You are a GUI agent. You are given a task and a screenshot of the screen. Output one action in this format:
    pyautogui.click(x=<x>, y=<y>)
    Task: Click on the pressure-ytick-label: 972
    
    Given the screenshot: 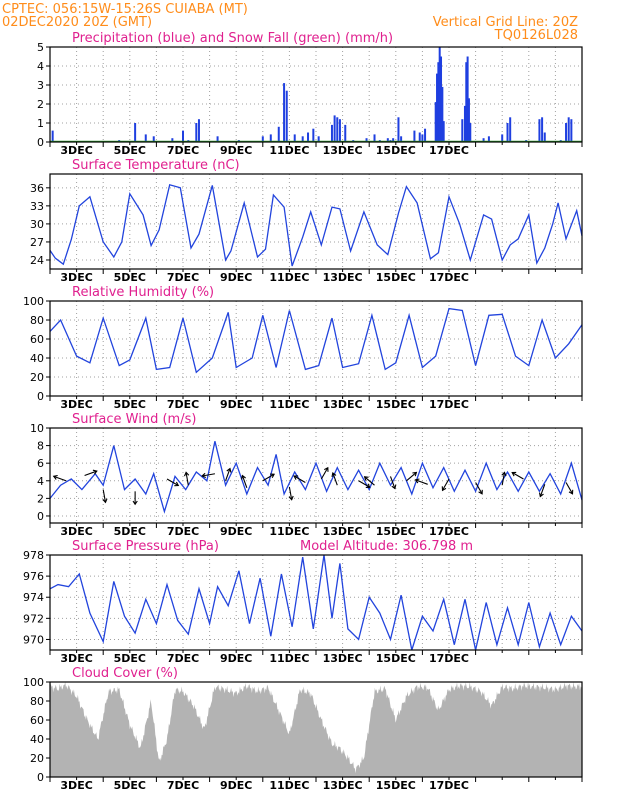 What is the action you would take?
    pyautogui.click(x=33, y=618)
    